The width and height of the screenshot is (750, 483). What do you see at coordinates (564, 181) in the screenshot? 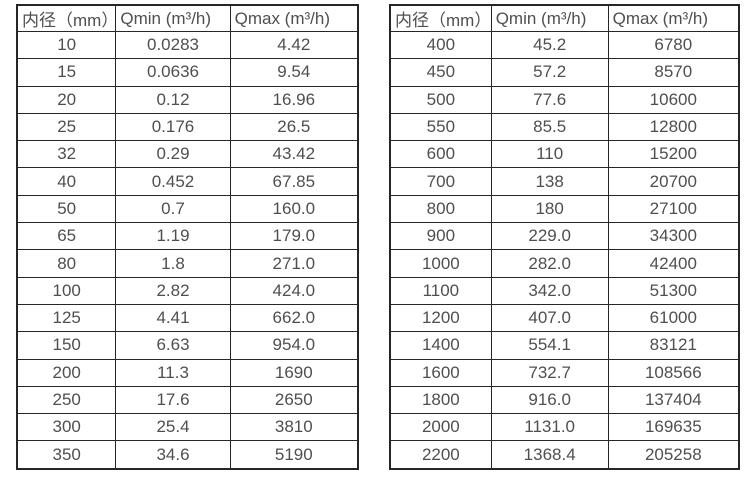
I see `table-row: 700 138 20700` at bounding box center [564, 181].